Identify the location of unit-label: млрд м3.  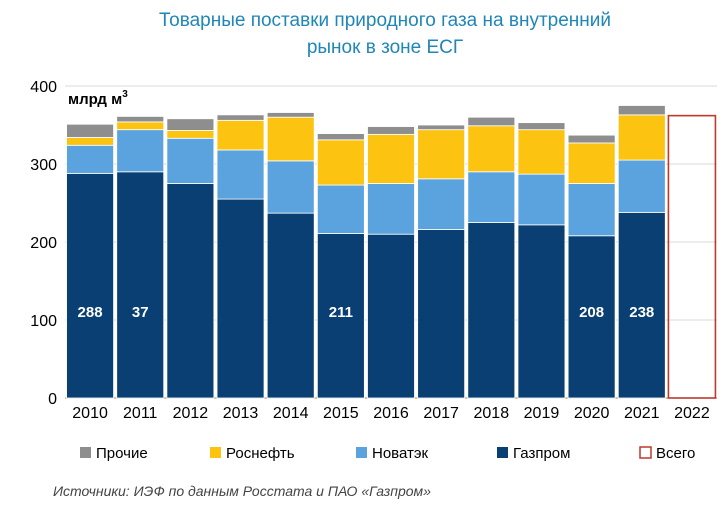
(98, 98).